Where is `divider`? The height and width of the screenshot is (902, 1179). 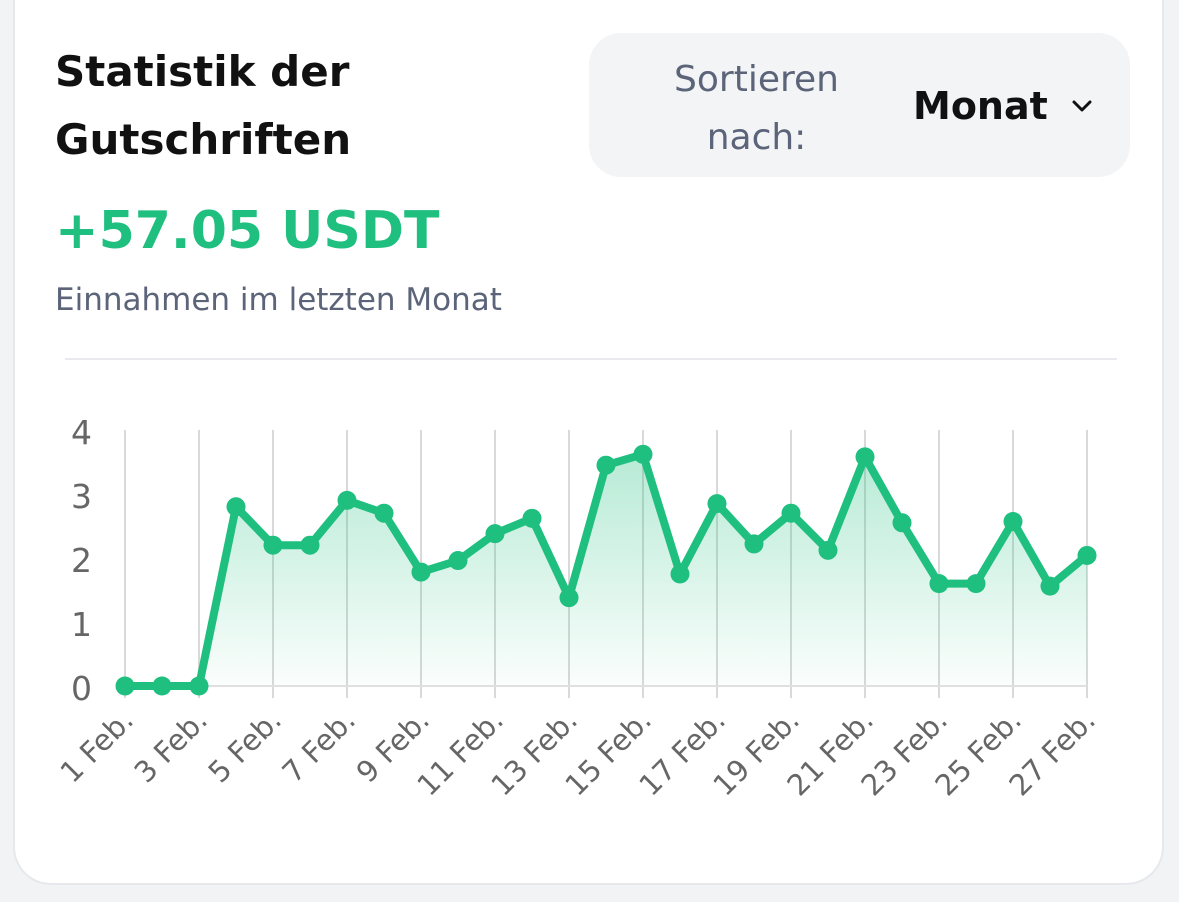
divider is located at coordinates (591, 359).